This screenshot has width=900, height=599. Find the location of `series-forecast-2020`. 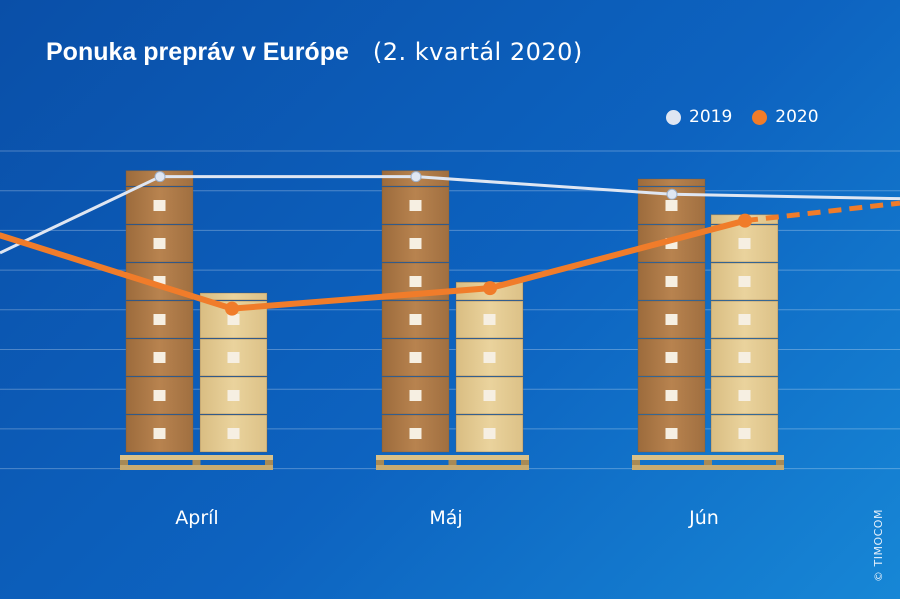

series-forecast-2020 is located at coordinates (822, 212).